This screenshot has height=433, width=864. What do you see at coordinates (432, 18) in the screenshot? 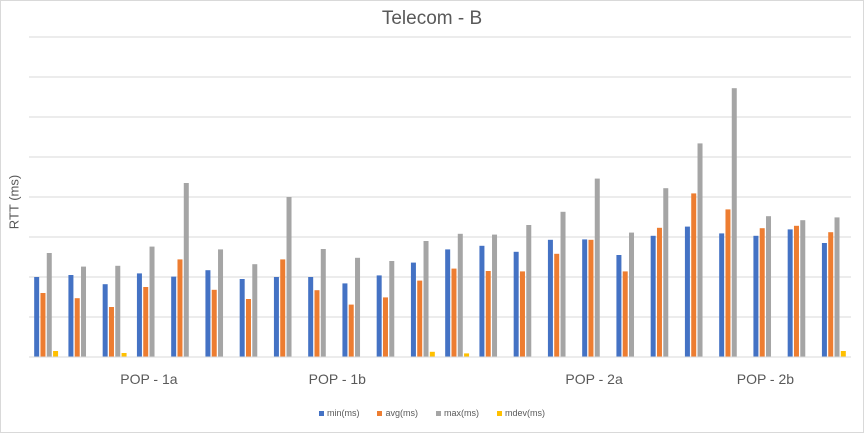
I see `chart-title: Telecom - B` at bounding box center [432, 18].